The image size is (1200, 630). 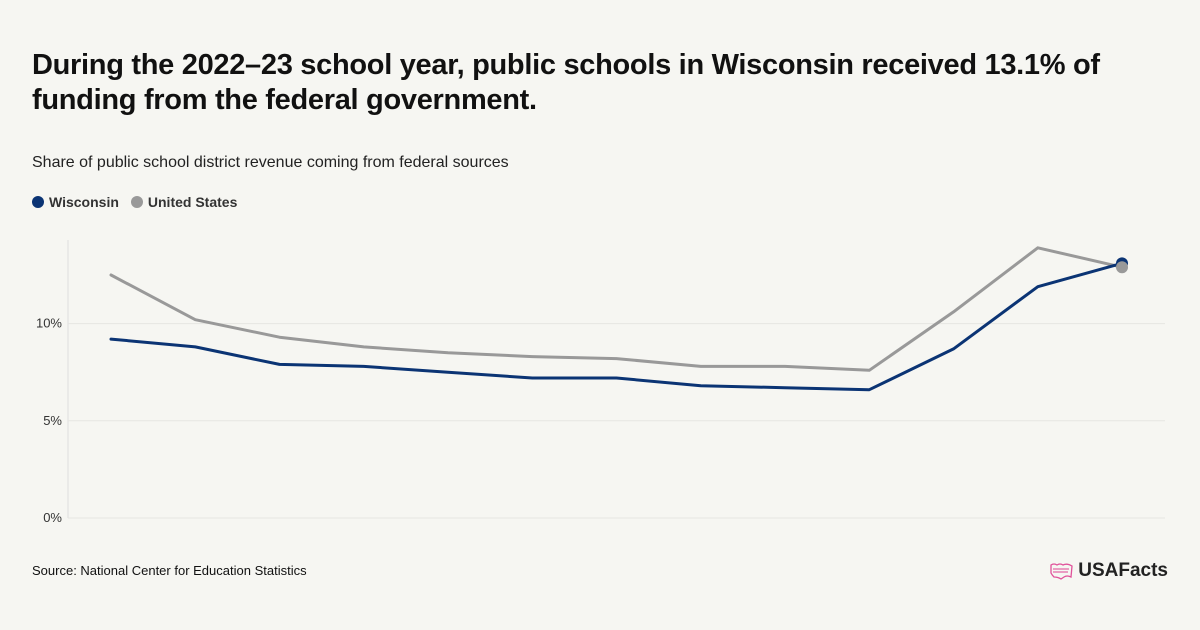 What do you see at coordinates (1122, 267) in the screenshot?
I see `end-point-united-states` at bounding box center [1122, 267].